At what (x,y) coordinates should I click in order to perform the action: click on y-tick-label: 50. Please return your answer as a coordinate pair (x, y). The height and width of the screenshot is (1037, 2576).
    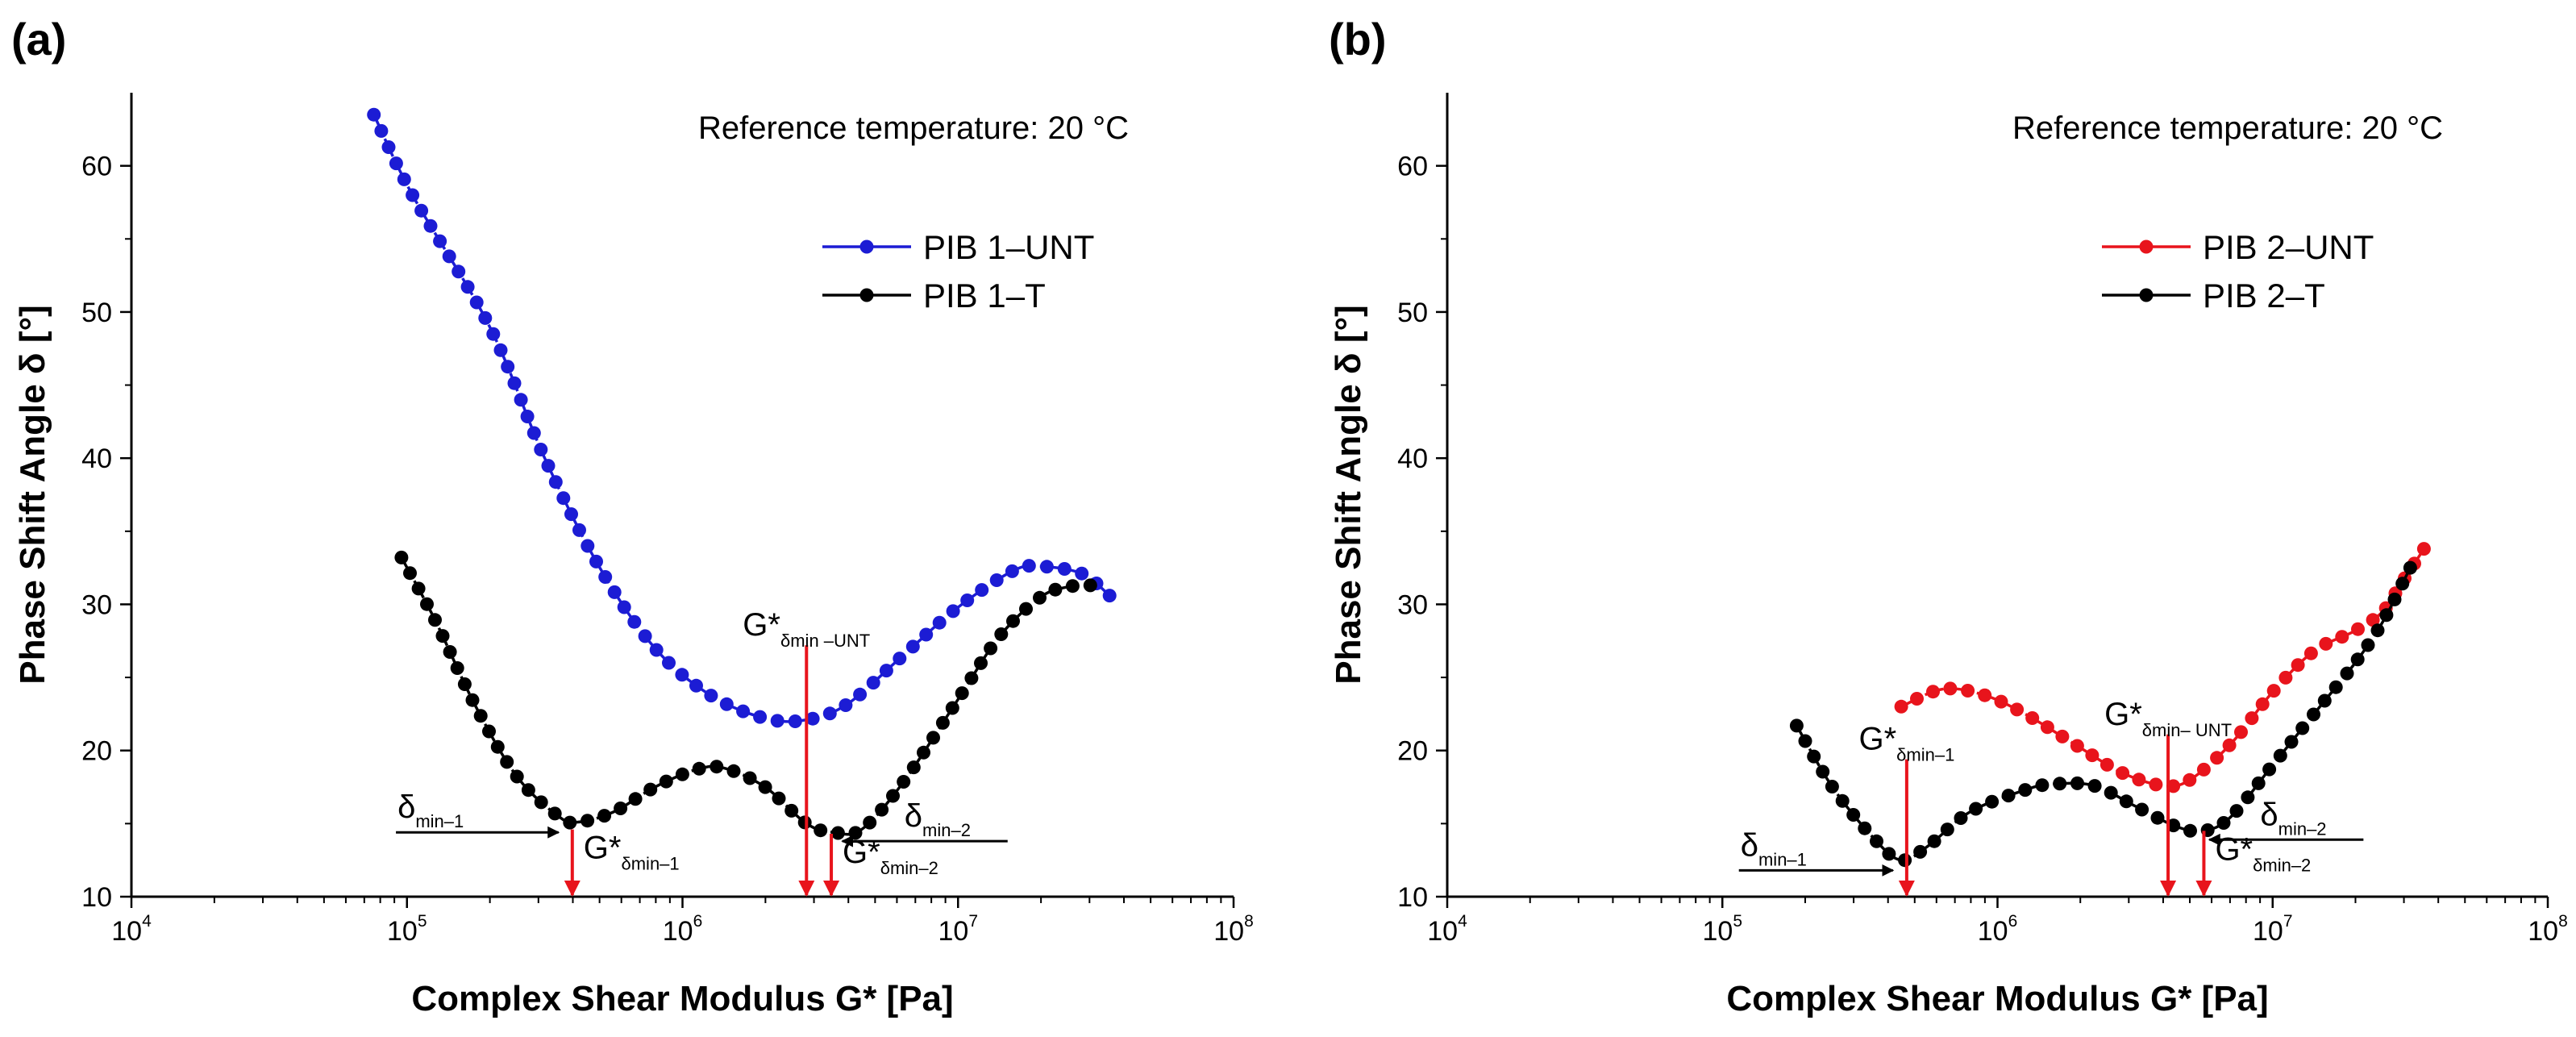
    Looking at the image, I should click on (96, 313).